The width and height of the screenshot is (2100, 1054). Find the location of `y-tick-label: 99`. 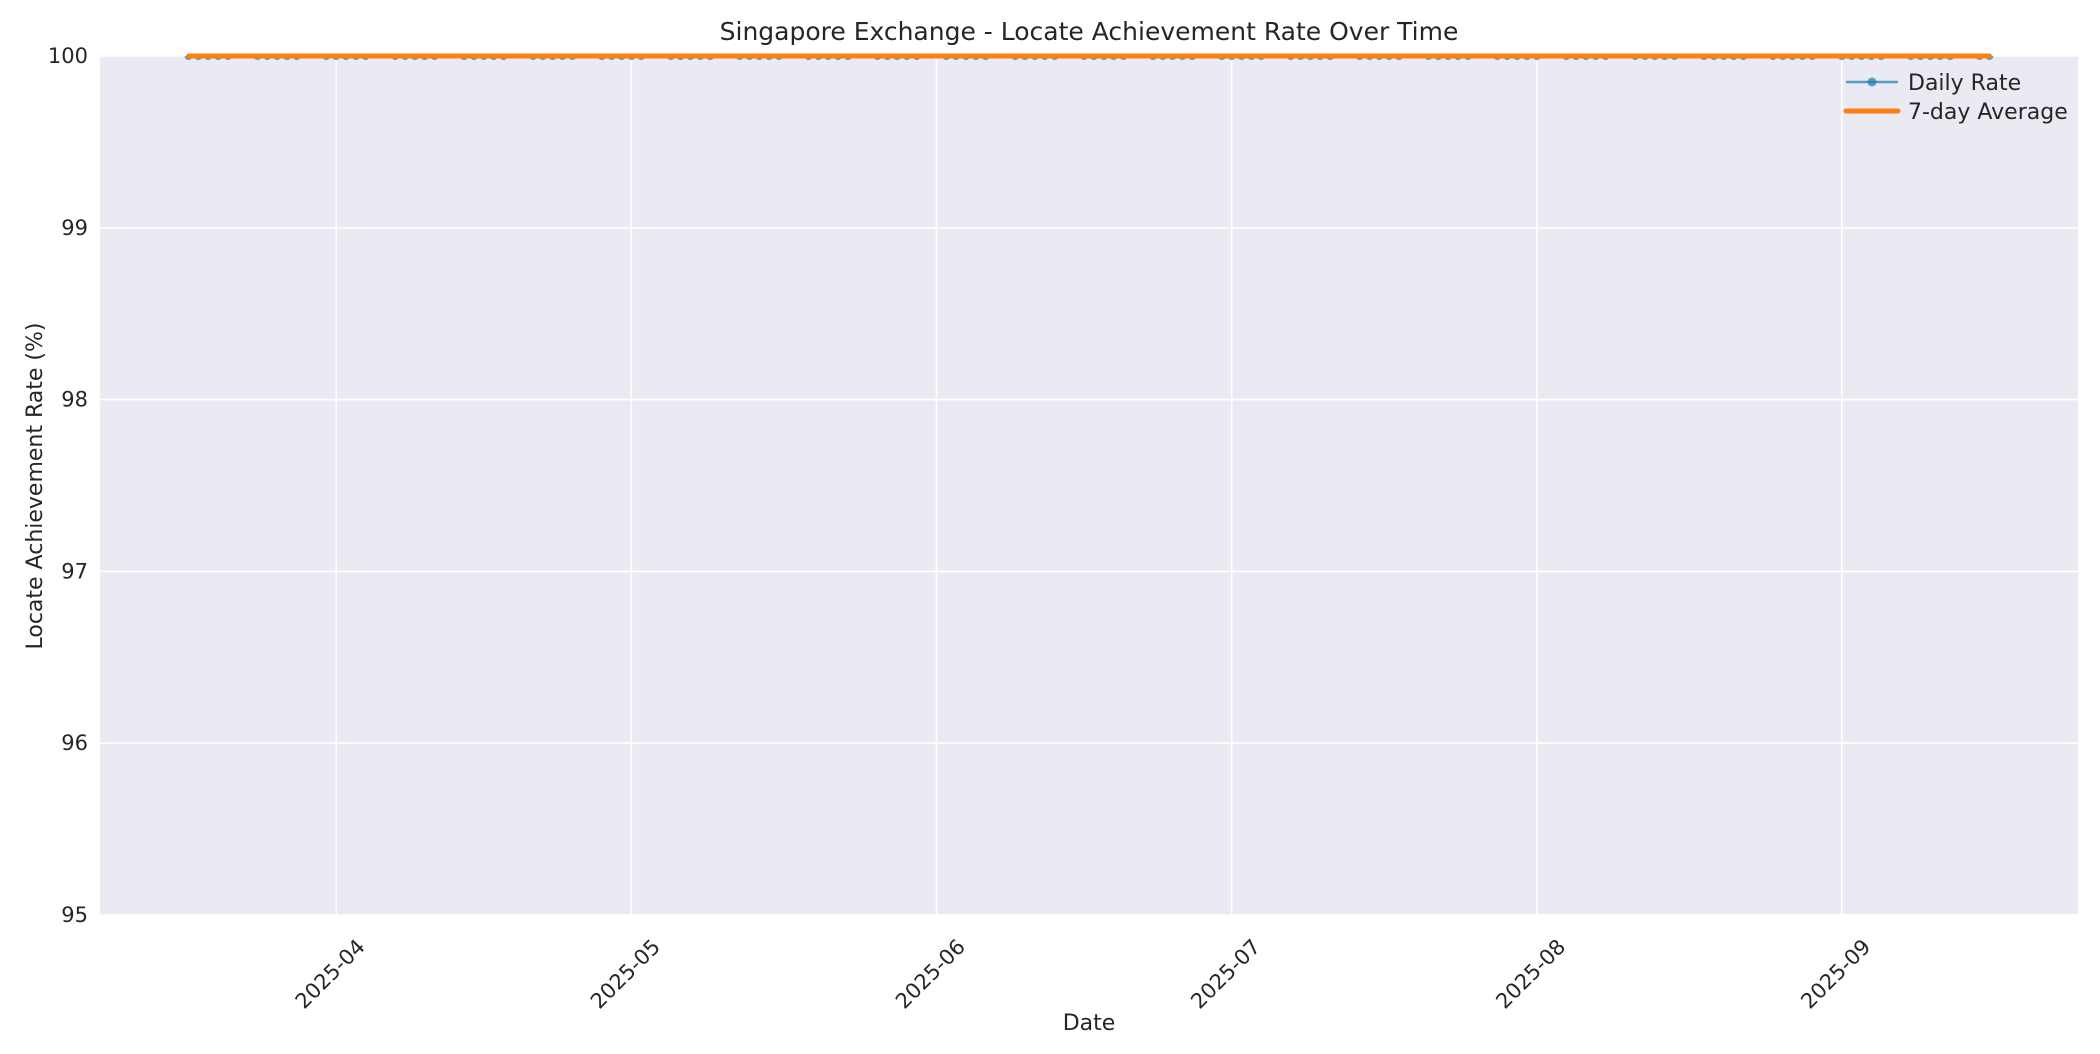

y-tick-label: 99 is located at coordinates (74, 228).